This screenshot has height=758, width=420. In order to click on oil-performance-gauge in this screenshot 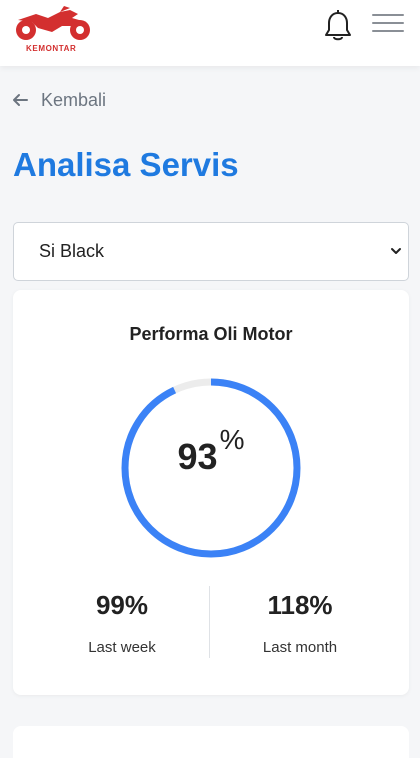, I will do `click(211, 468)`.